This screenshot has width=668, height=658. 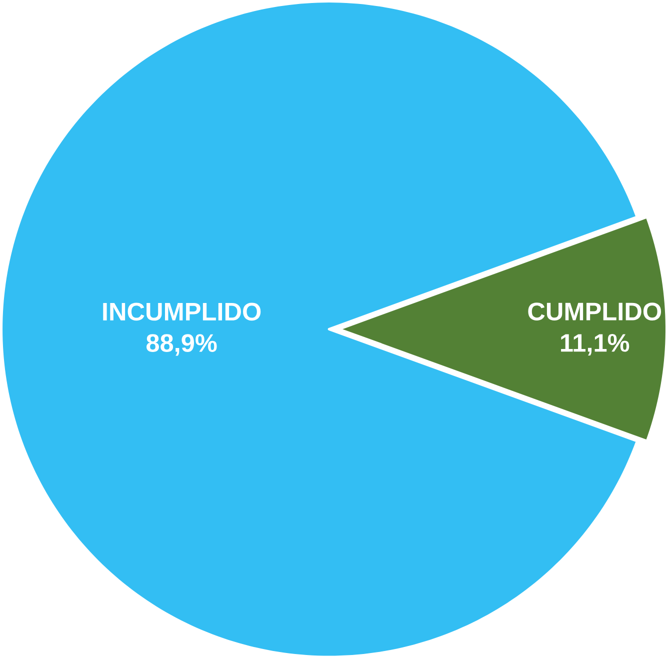 I want to click on data-label: 11,1%, so click(x=595, y=345).